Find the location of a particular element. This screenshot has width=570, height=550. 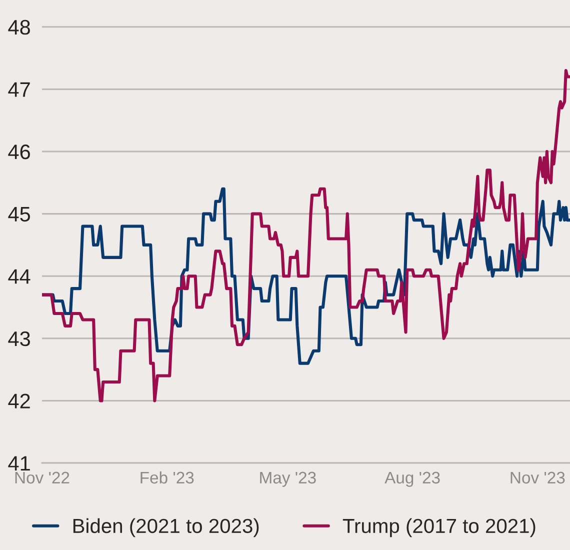

y-tick-label: 44 is located at coordinates (19, 276).